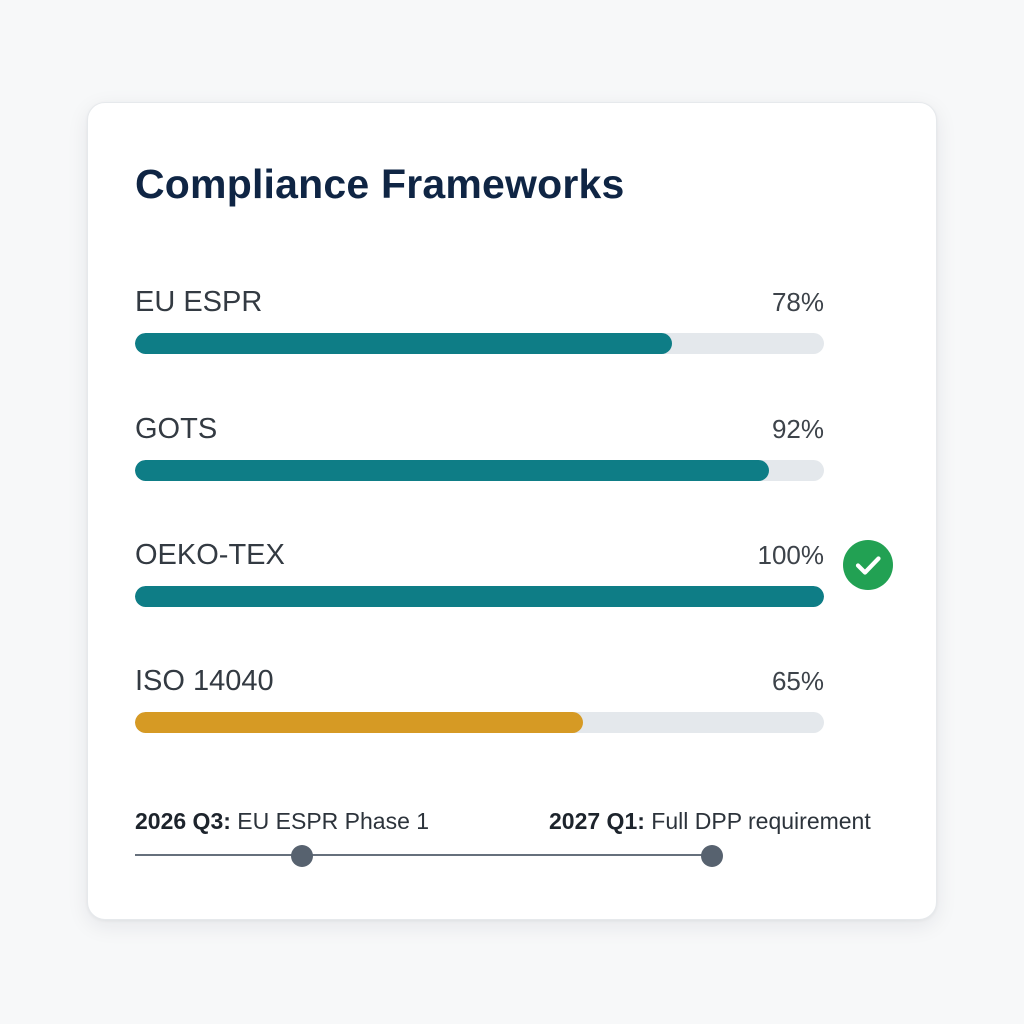 The image size is (1024, 1024). What do you see at coordinates (479, 703) in the screenshot?
I see `framework-row-iso-14040: ISO 14040 65%` at bounding box center [479, 703].